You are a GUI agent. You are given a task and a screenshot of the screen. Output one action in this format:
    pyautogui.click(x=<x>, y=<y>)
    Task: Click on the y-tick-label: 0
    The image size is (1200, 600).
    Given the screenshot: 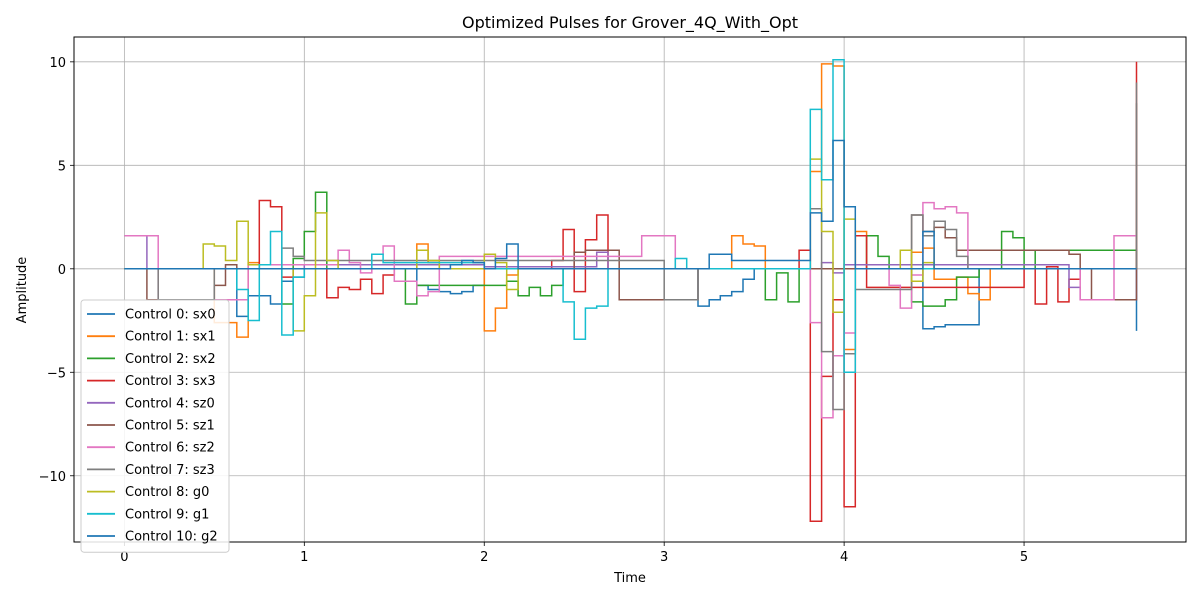 What is the action you would take?
    pyautogui.click(x=62, y=270)
    